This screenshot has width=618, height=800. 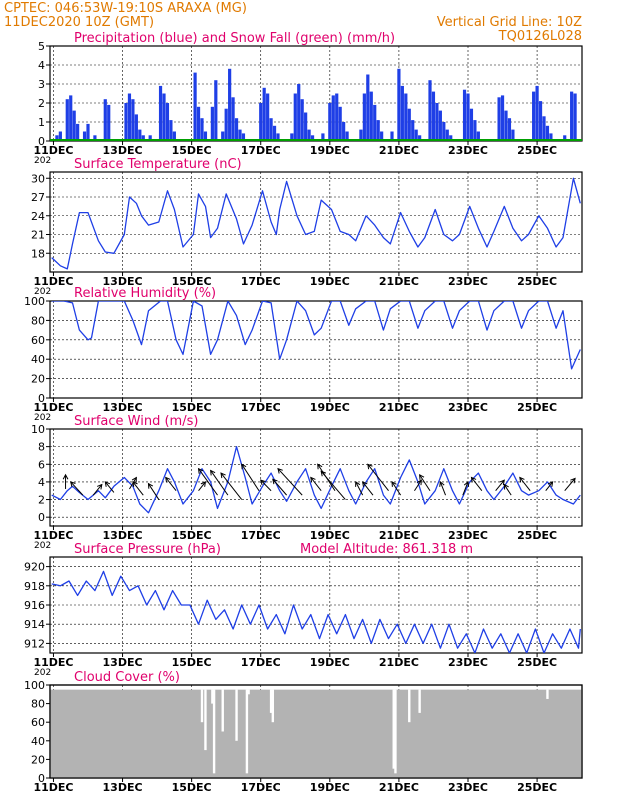 I want to click on model-code-label: TQ0126L028, so click(x=540, y=36).